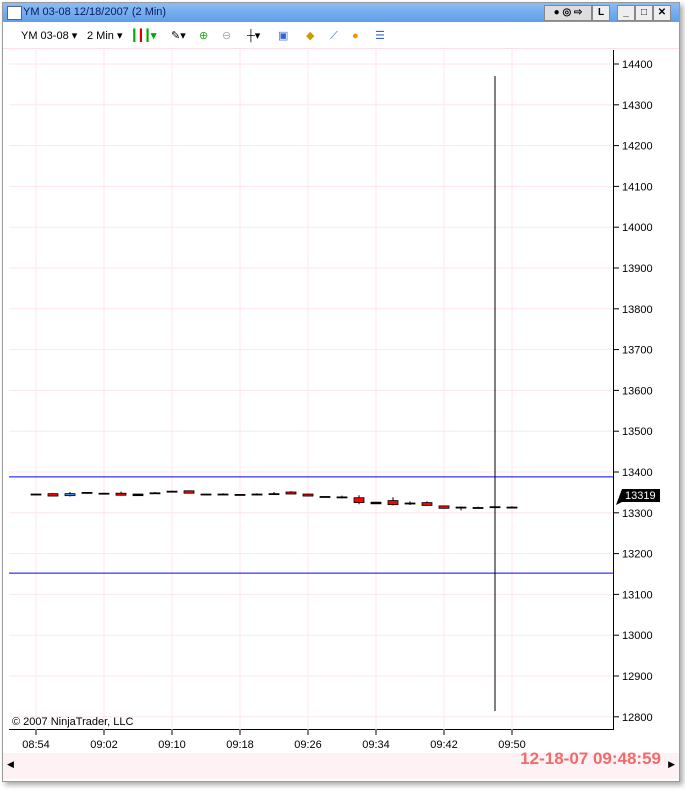 This screenshot has width=685, height=789. What do you see at coordinates (662, 13) in the screenshot?
I see `close-button: ✕` at bounding box center [662, 13].